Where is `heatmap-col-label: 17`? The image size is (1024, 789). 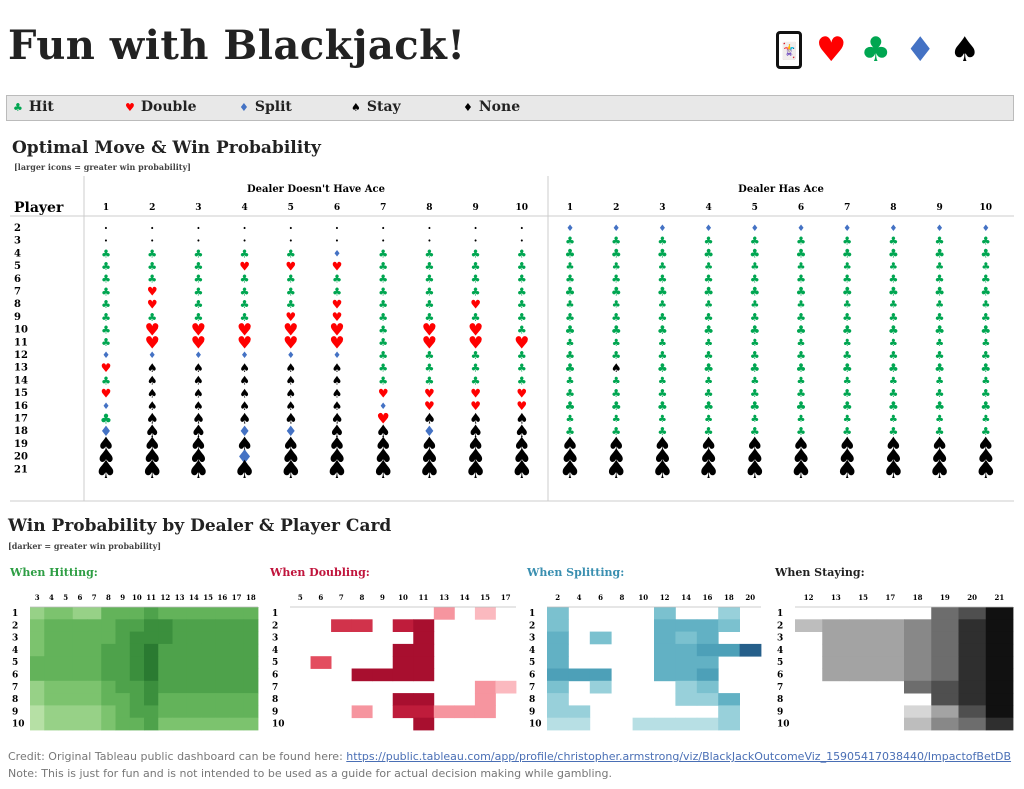
heatmap-col-label: 17 is located at coordinates (237, 597).